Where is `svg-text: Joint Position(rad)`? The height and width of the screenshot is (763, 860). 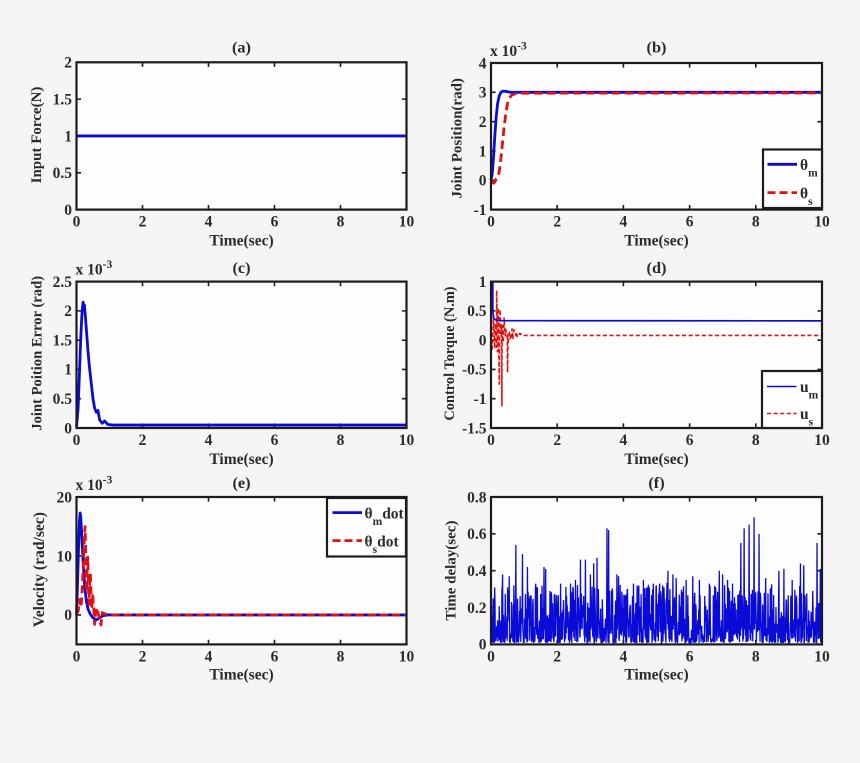 svg-text: Joint Position(rad) is located at coordinates (458, 138).